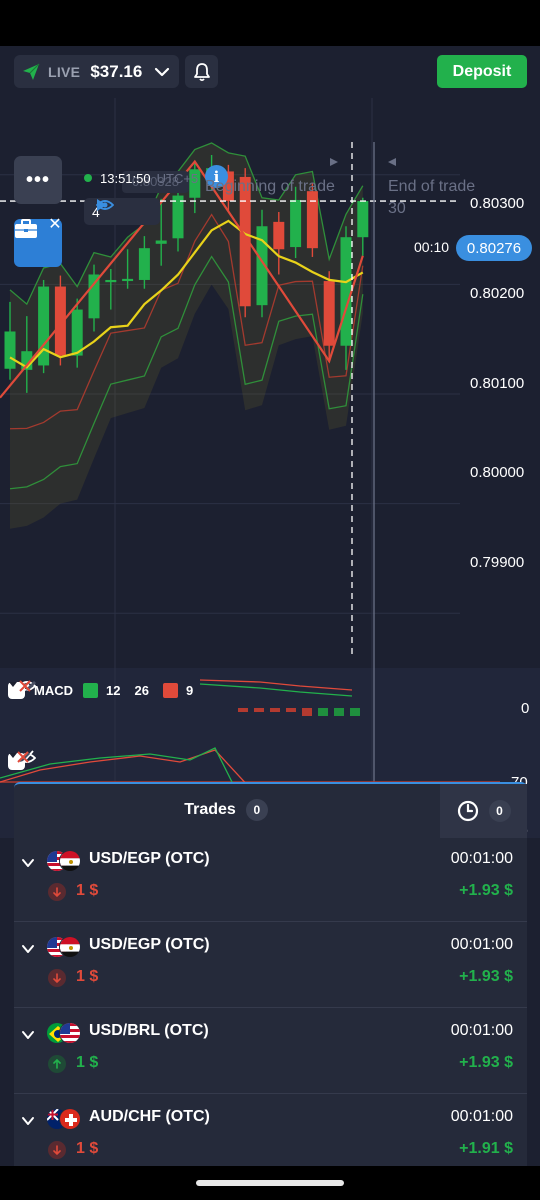  I want to click on current-price-badge: 0.80276, so click(494, 248).